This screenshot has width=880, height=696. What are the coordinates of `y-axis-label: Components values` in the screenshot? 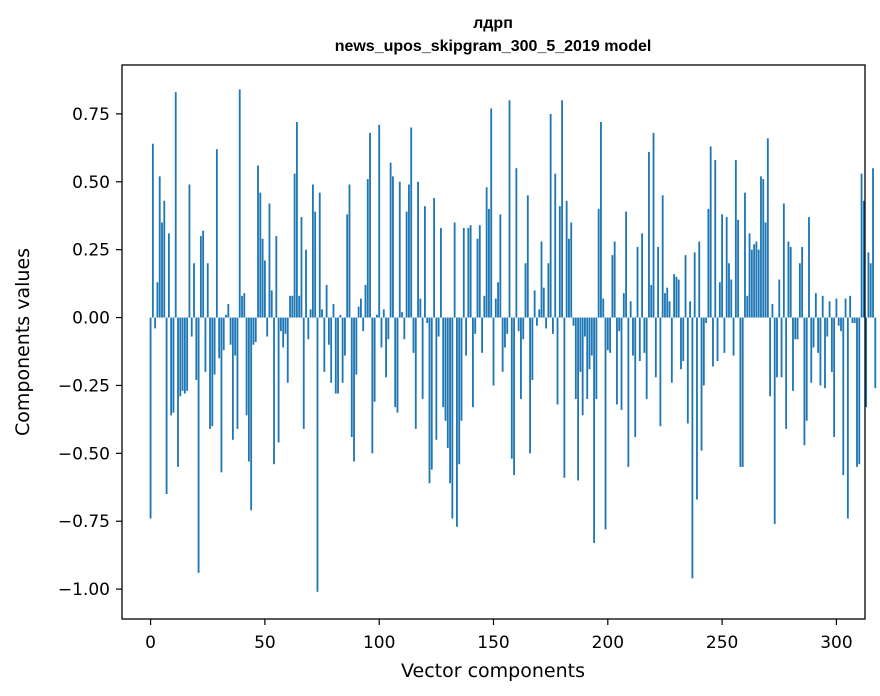 It's located at (23, 342).